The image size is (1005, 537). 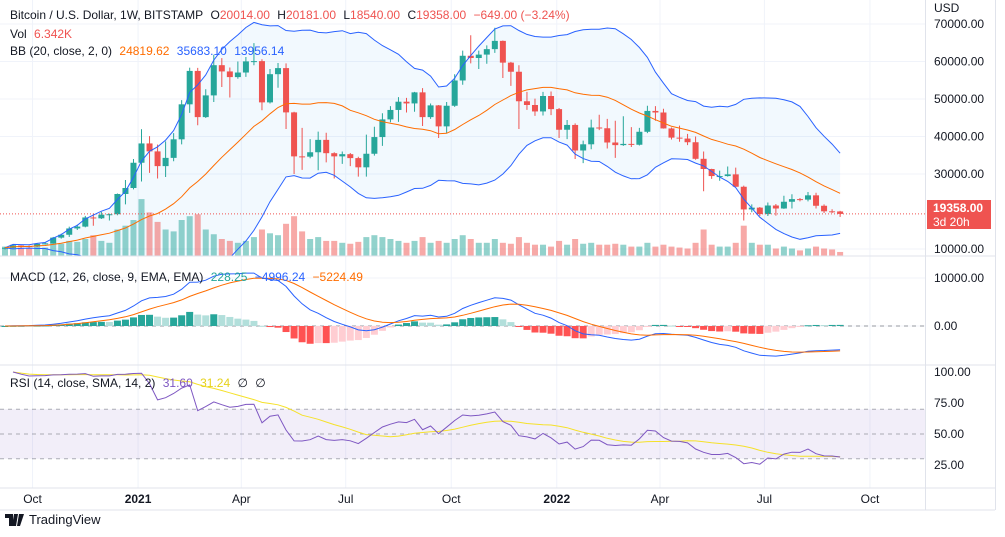 I want to click on price-axis-label: 40000.00, so click(x=959, y=137).